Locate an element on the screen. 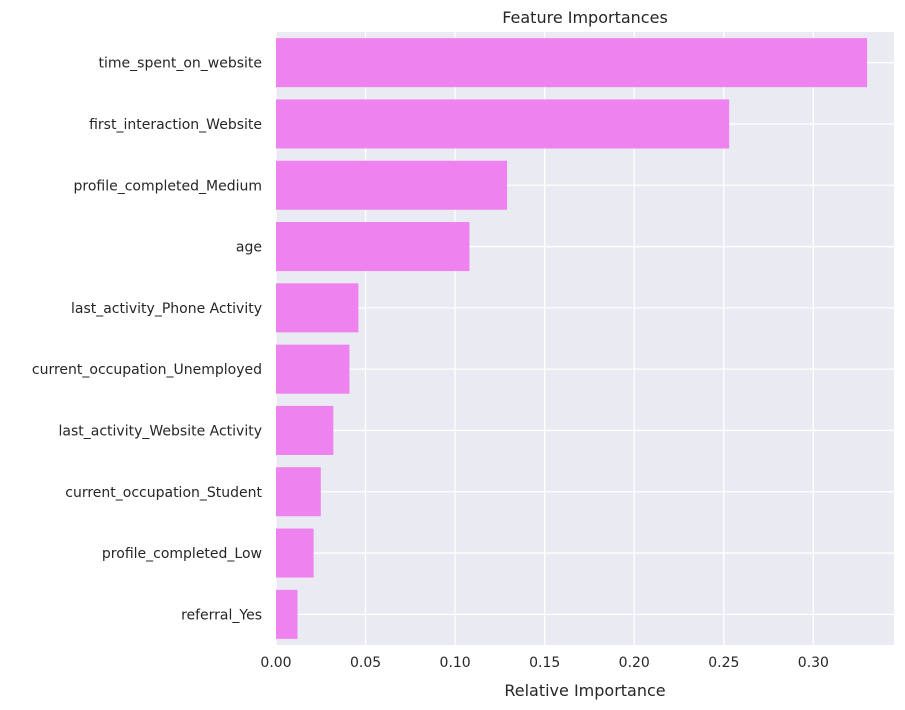 The image size is (905, 710). x-tick-label: 0.20 is located at coordinates (634, 663).